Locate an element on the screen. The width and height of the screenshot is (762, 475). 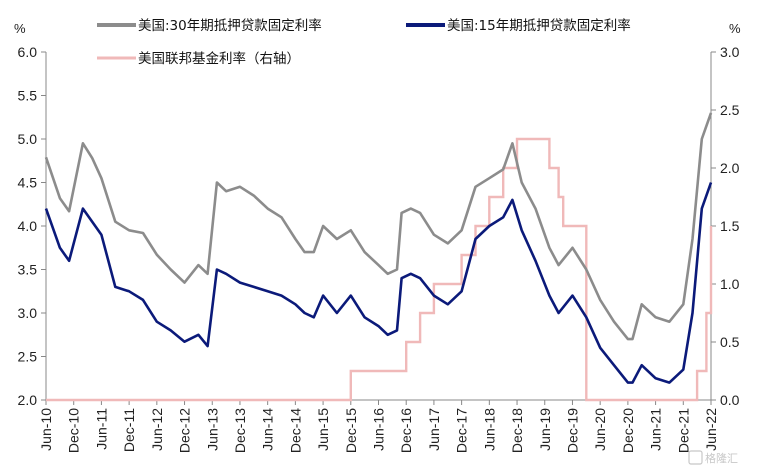
x-tick-label: Dec-17 is located at coordinates (462, 430).